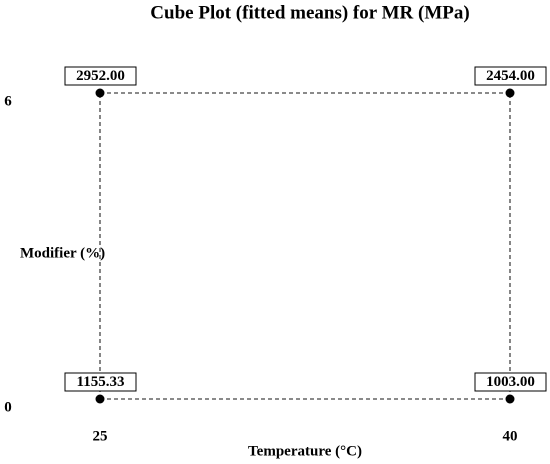 This screenshot has height=464, width=550. I want to click on y-tick-label: 0, so click(8, 407).